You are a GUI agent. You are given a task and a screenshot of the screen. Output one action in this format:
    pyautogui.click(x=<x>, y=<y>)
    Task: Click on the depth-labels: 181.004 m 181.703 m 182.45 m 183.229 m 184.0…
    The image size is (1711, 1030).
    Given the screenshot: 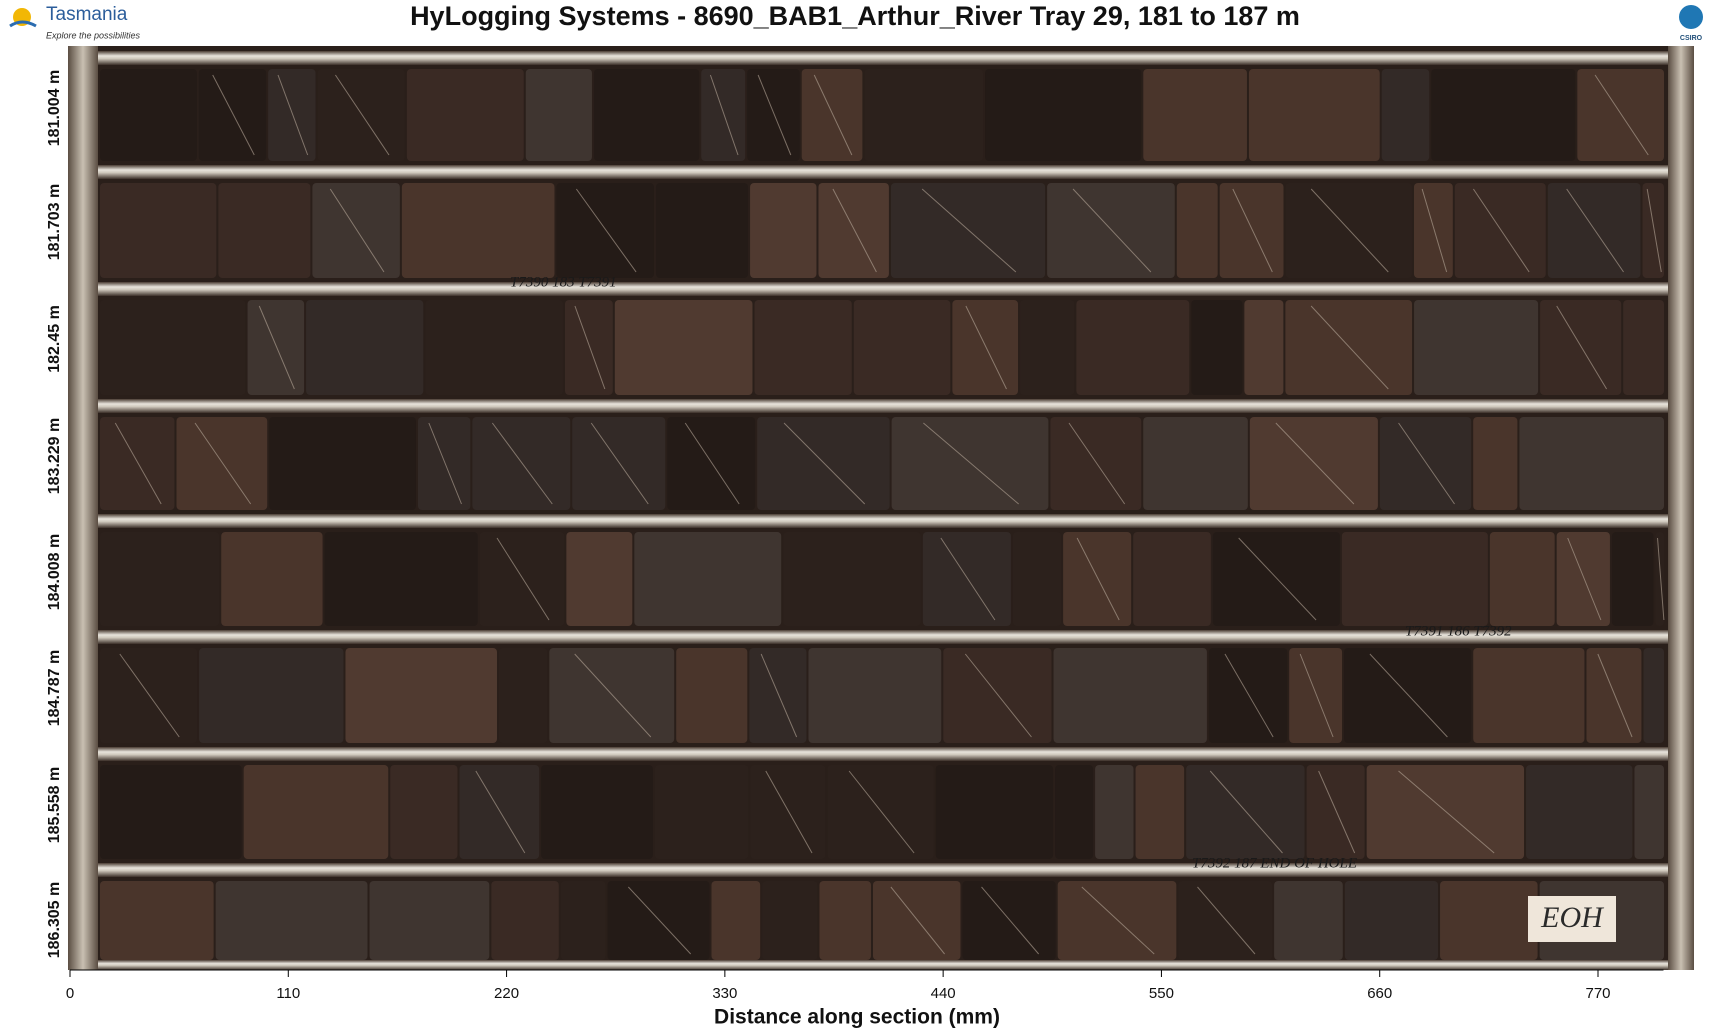 What is the action you would take?
    pyautogui.click(x=54, y=514)
    